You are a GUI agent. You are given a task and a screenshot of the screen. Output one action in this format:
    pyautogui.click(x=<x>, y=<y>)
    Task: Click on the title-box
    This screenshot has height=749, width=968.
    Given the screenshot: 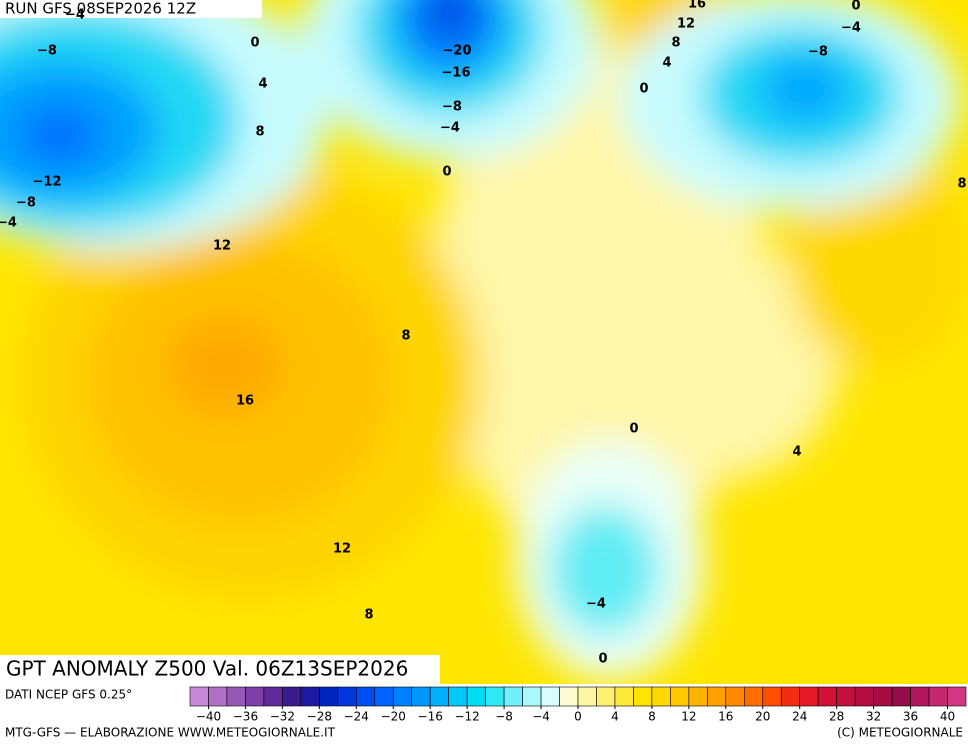 What is the action you would take?
    pyautogui.click(x=220, y=669)
    